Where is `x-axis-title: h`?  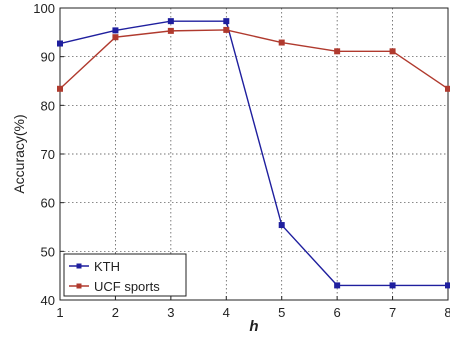
x-axis-title: h is located at coordinates (253, 326).